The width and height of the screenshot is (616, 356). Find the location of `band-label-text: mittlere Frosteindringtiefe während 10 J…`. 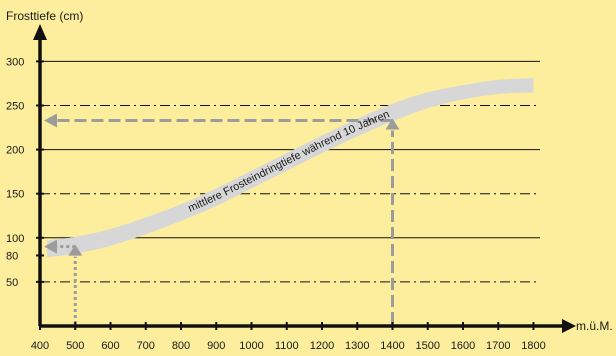

band-label-text: mittlere Frosteindringtiefe während 10 J… is located at coordinates (288, 161).